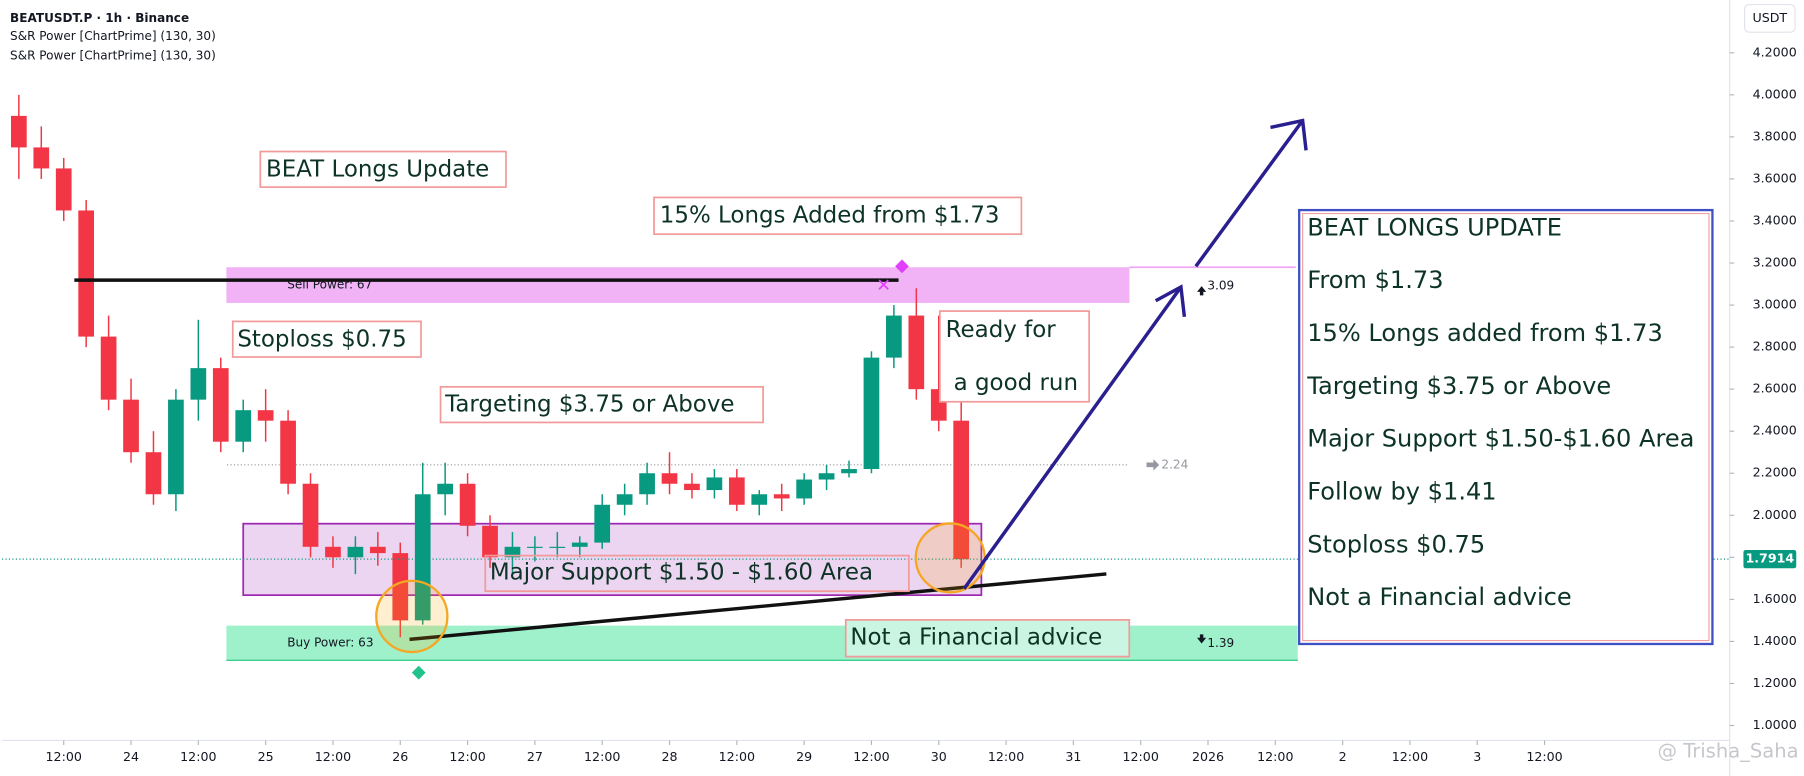 The height and width of the screenshot is (776, 1804). What do you see at coordinates (1775, 93) in the screenshot?
I see `y-tick-label: 4.0000` at bounding box center [1775, 93].